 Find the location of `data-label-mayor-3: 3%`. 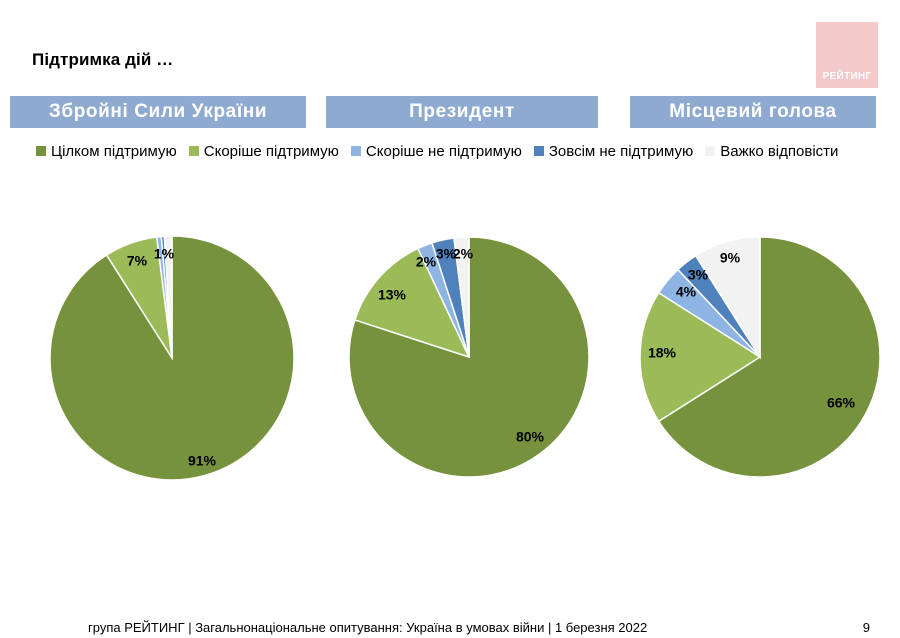

data-label-mayor-3: 3% is located at coordinates (698, 275).